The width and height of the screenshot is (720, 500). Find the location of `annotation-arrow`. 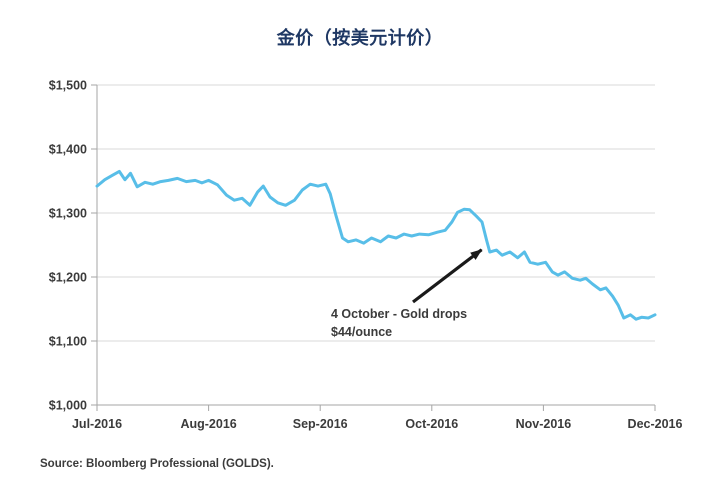

annotation-arrow is located at coordinates (447, 276).